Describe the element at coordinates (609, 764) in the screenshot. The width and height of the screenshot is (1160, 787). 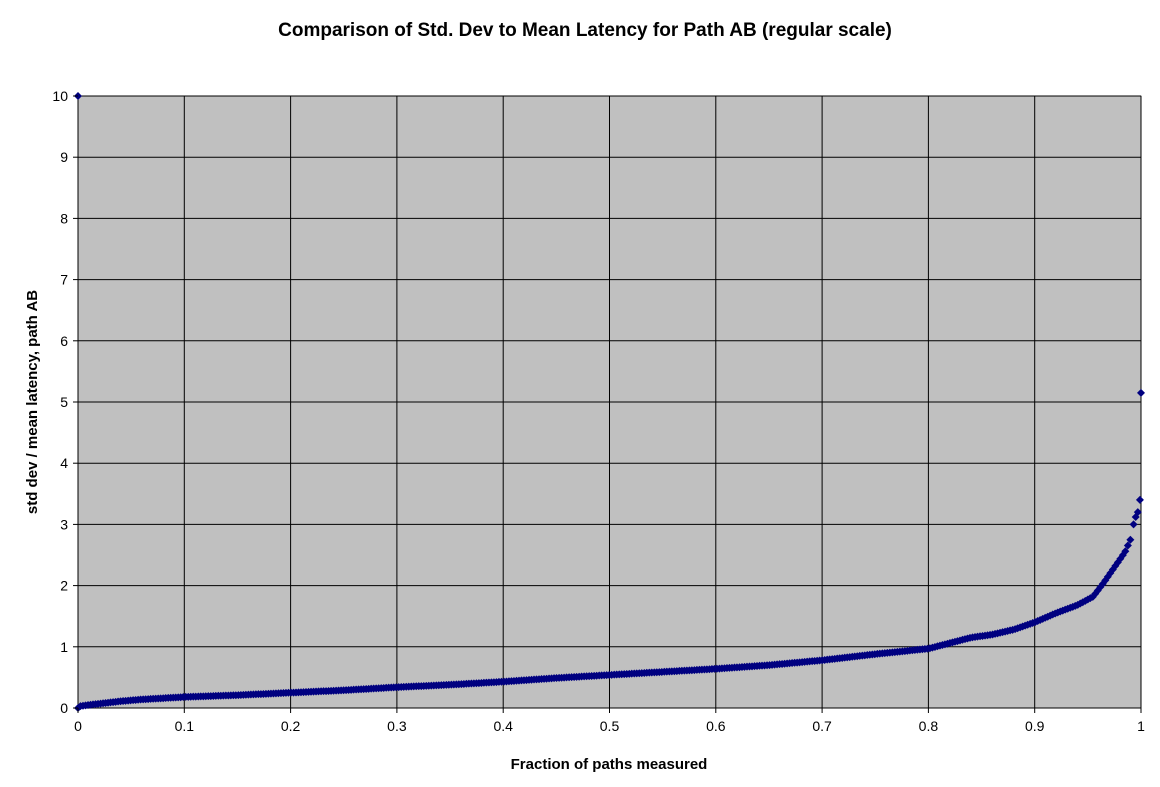
I see `x-axis-title: Fraction of paths measured` at that location.